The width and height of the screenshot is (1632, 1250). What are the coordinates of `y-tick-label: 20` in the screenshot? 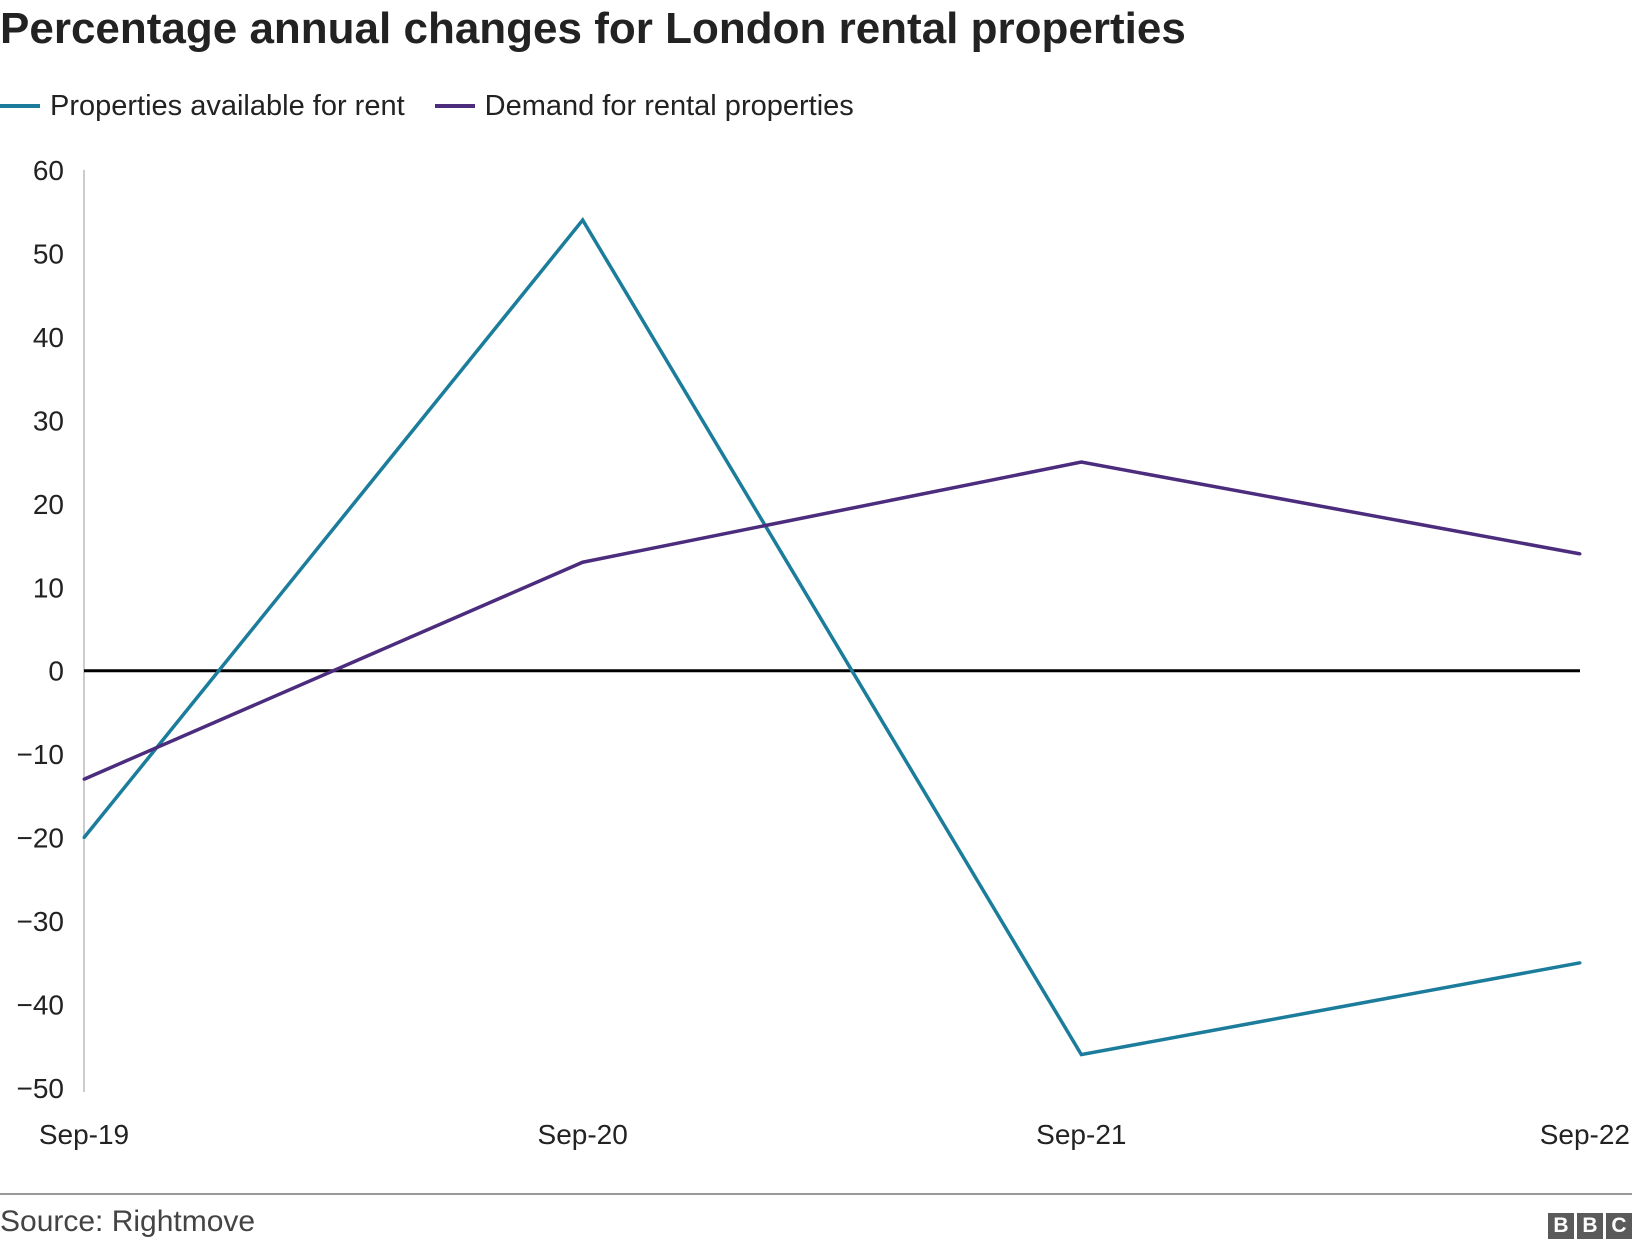 It's located at (48, 504).